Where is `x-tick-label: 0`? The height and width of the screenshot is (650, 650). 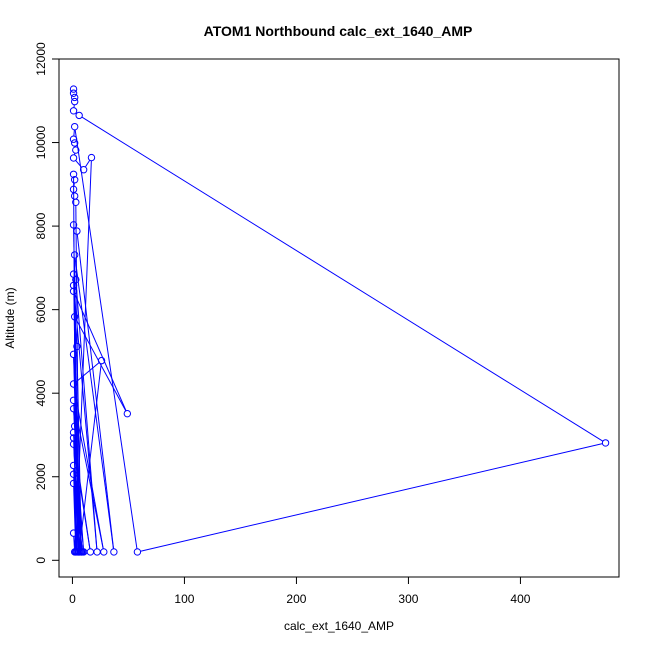 x-tick-label: 0 is located at coordinates (72, 599).